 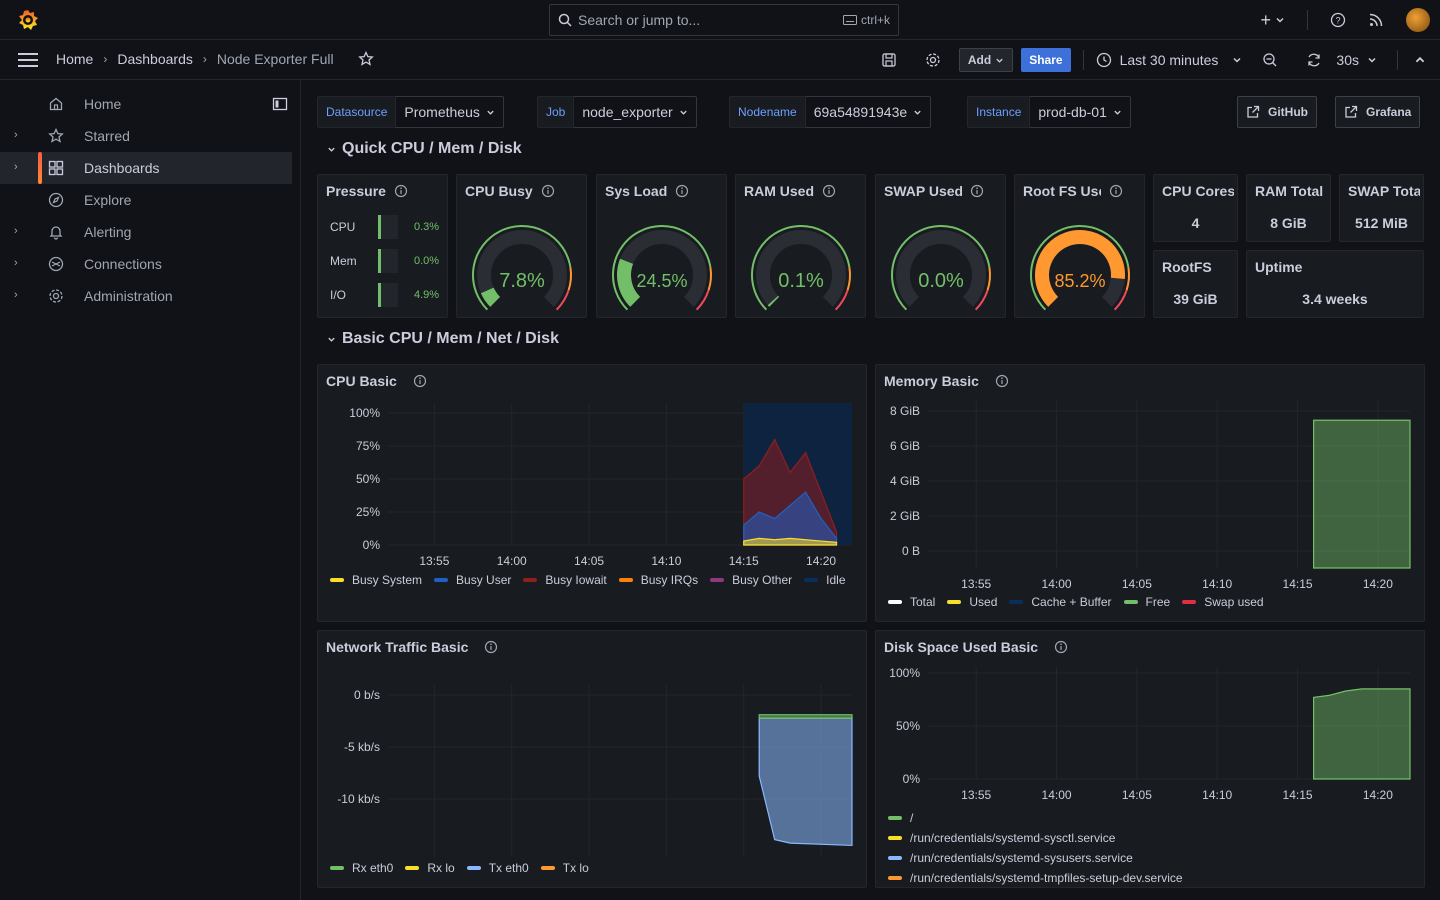 I want to click on add-button: Add, so click(x=986, y=60).